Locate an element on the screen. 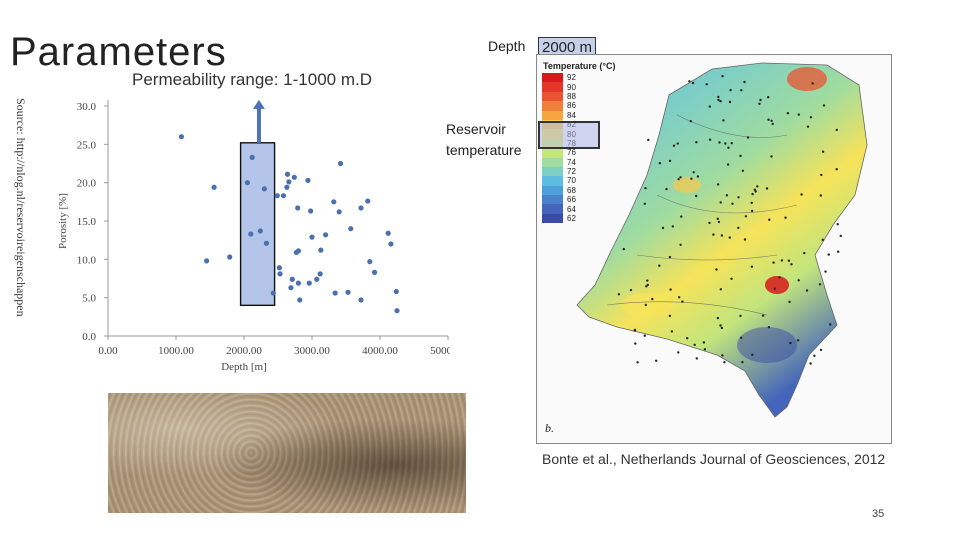 This screenshot has height=540, width=960. x-tick-label: 3000.00 is located at coordinates (312, 351).